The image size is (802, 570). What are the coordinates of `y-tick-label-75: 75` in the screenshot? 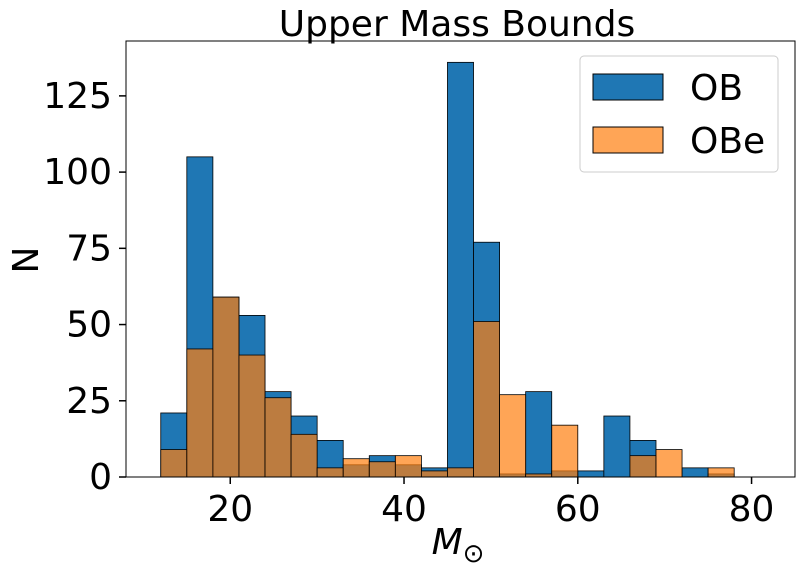 It's located at (89, 248).